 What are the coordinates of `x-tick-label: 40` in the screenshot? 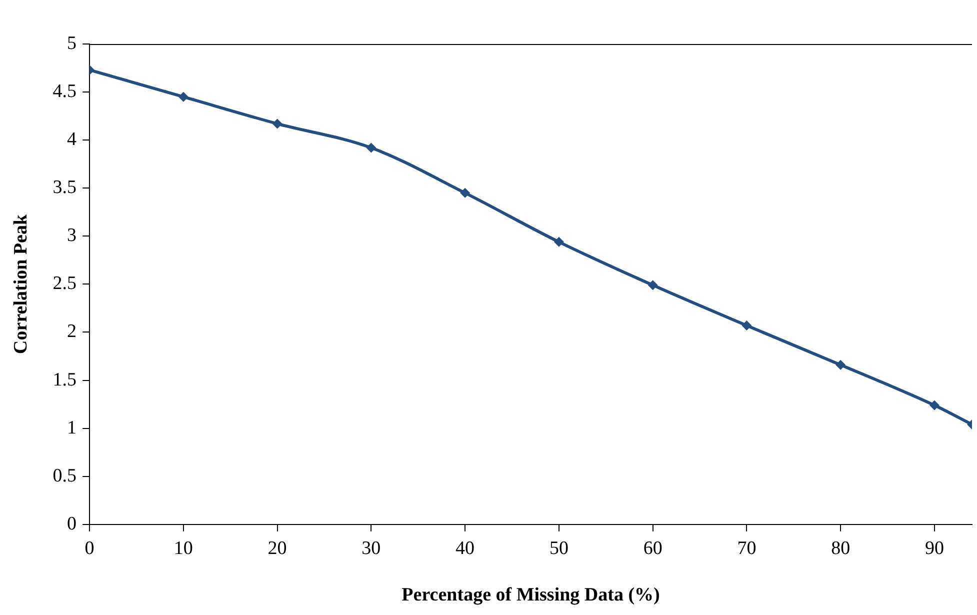 It's located at (465, 548).